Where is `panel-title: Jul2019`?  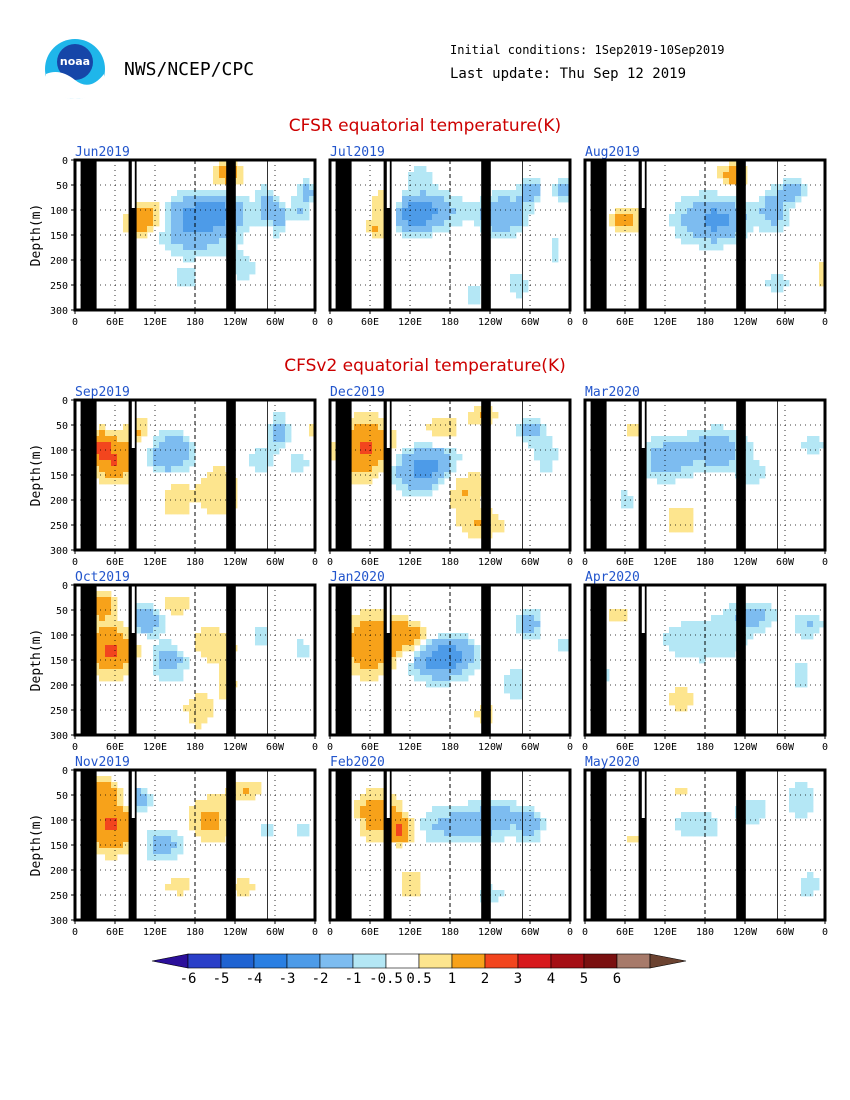 panel-title: Jul2019 is located at coordinates (357, 152).